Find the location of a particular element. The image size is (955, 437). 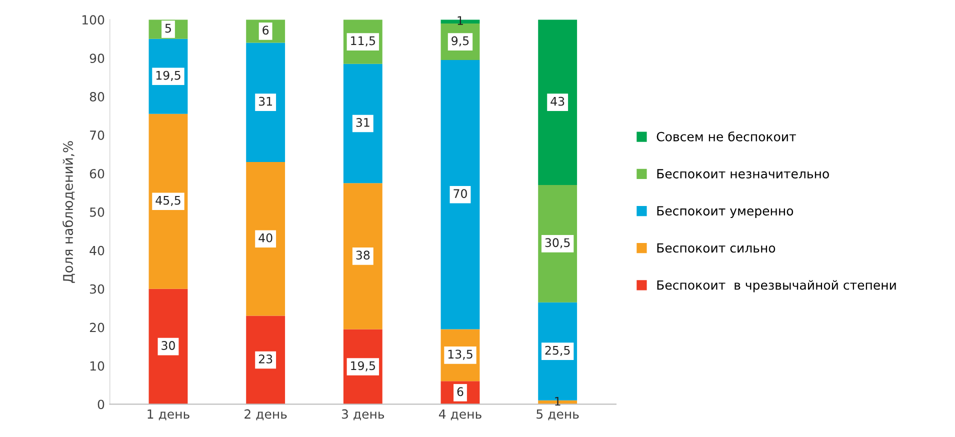

y-tick-label: 20 is located at coordinates (97, 327).